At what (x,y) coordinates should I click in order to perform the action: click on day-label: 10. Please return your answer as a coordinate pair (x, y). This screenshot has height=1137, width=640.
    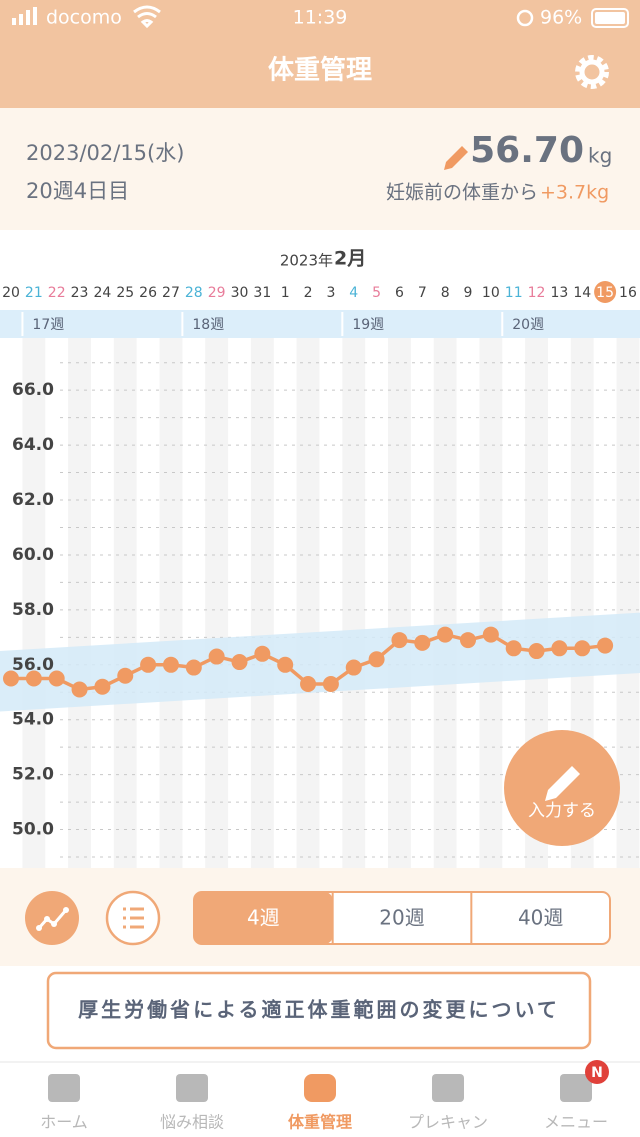
    Looking at the image, I should click on (491, 293).